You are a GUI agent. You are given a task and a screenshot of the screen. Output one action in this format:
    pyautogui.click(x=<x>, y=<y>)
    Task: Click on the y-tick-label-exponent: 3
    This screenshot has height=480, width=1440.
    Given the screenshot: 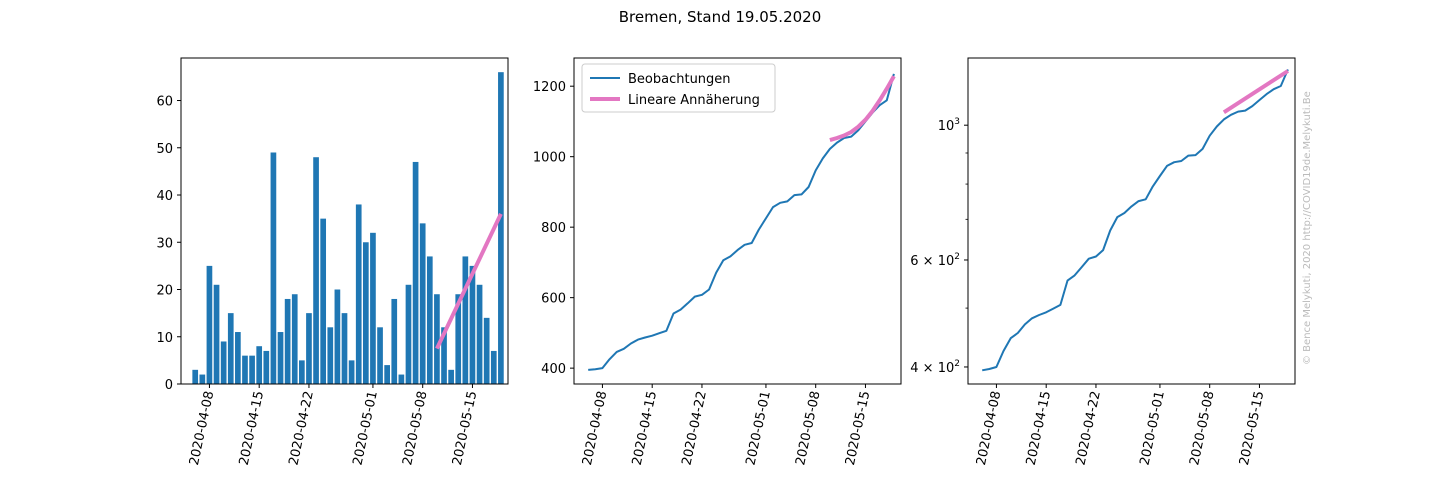 What is the action you would take?
    pyautogui.click(x=957, y=122)
    